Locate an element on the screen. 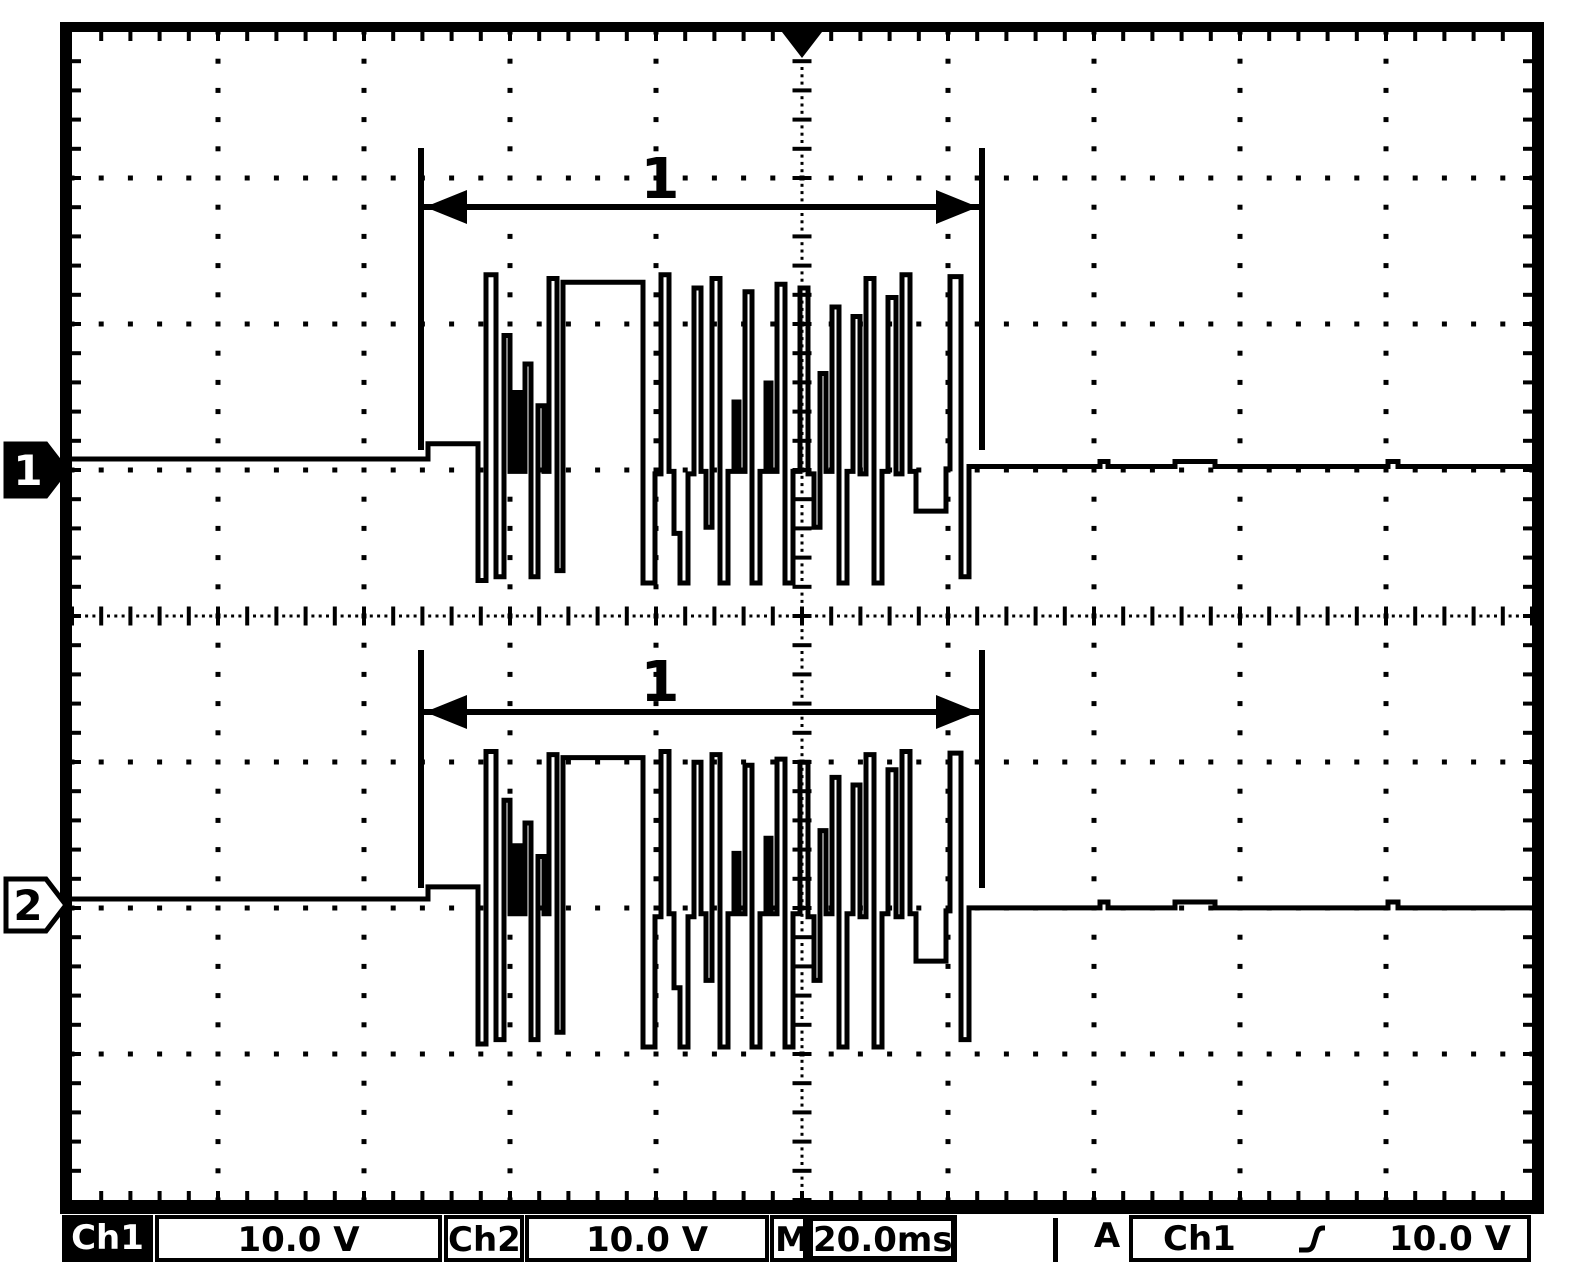 This screenshot has height=1282, width=1584. channel-marker-1: 1 is located at coordinates (36, 470).